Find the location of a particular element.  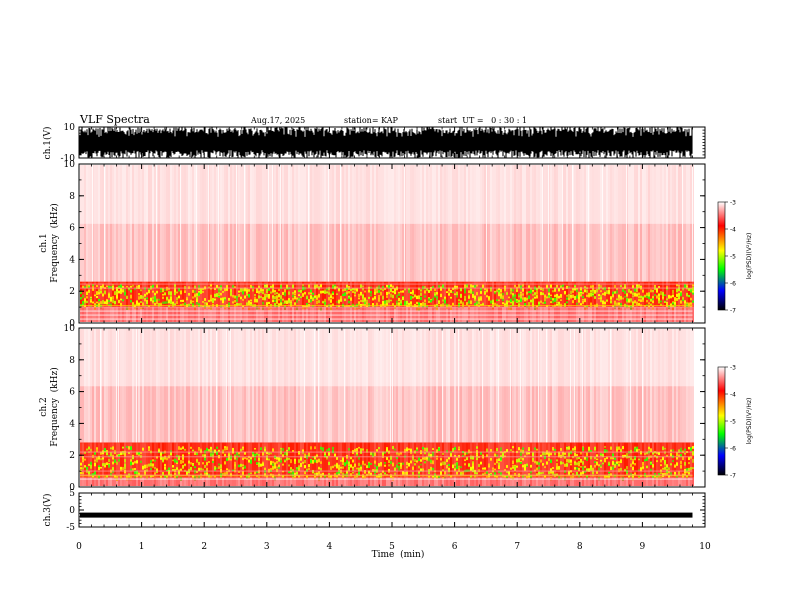

ch2-spec-ylabel-frequency: Frequency (kHz) is located at coordinates (54, 406).